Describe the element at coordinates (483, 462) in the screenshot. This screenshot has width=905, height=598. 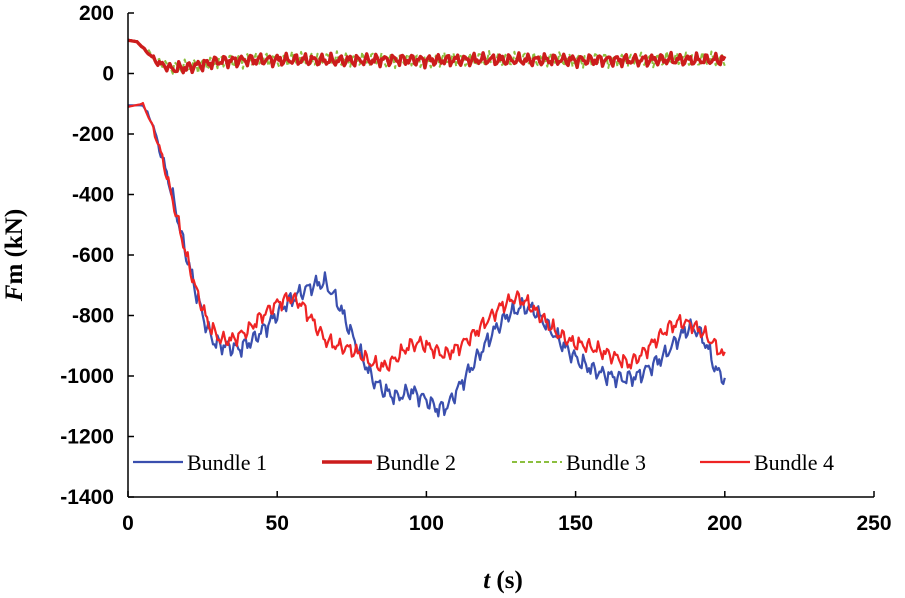
I see `legend: Bundle 1 Bundle 2 Bundle 3 Bundle 4` at that location.